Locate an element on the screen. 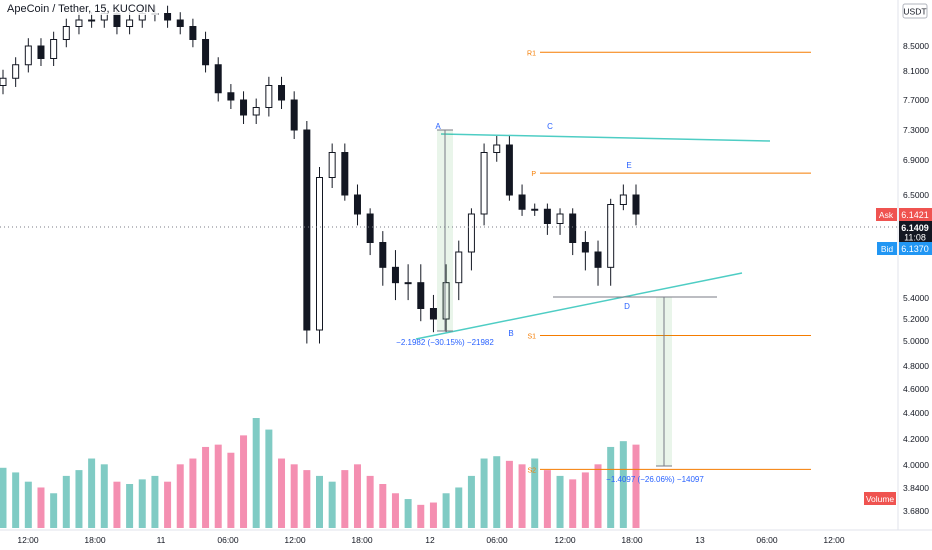 The image size is (932, 550). symbol-title: ApeCoin / Tether, 15, KUCOIN is located at coordinates (81, 9).